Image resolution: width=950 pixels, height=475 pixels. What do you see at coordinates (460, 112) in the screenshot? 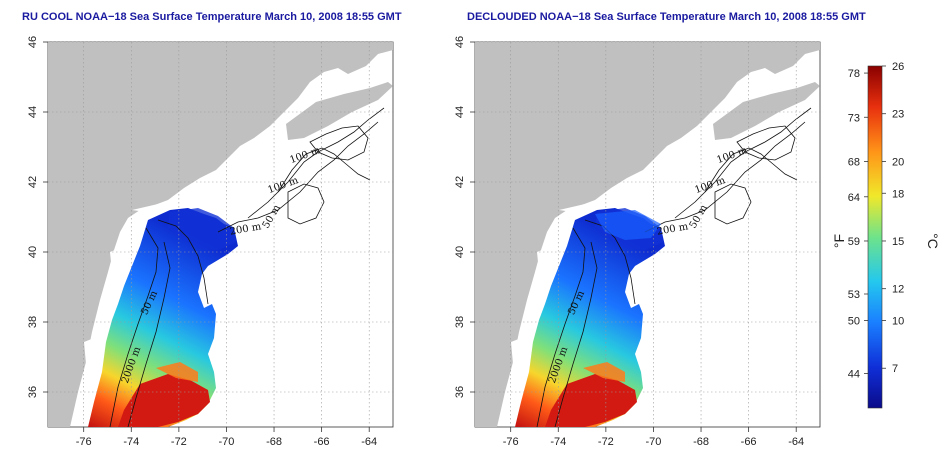
I see `right-y-tick-label: 44` at bounding box center [460, 112].